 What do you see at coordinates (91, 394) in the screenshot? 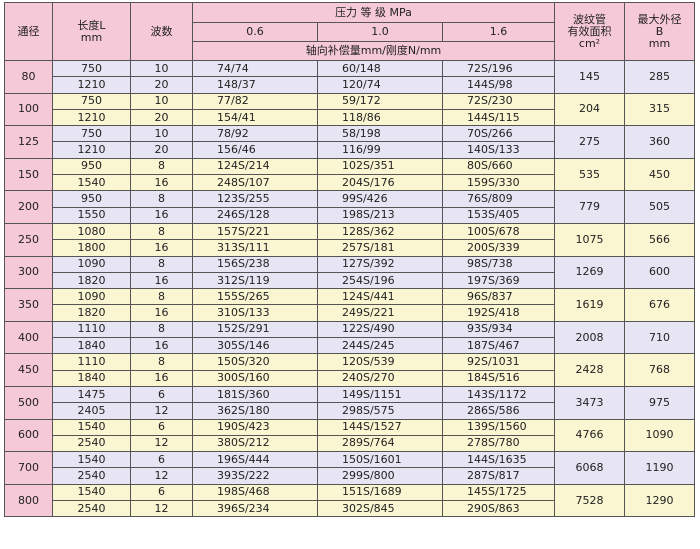
I see `length-cell: 1475` at bounding box center [91, 394].